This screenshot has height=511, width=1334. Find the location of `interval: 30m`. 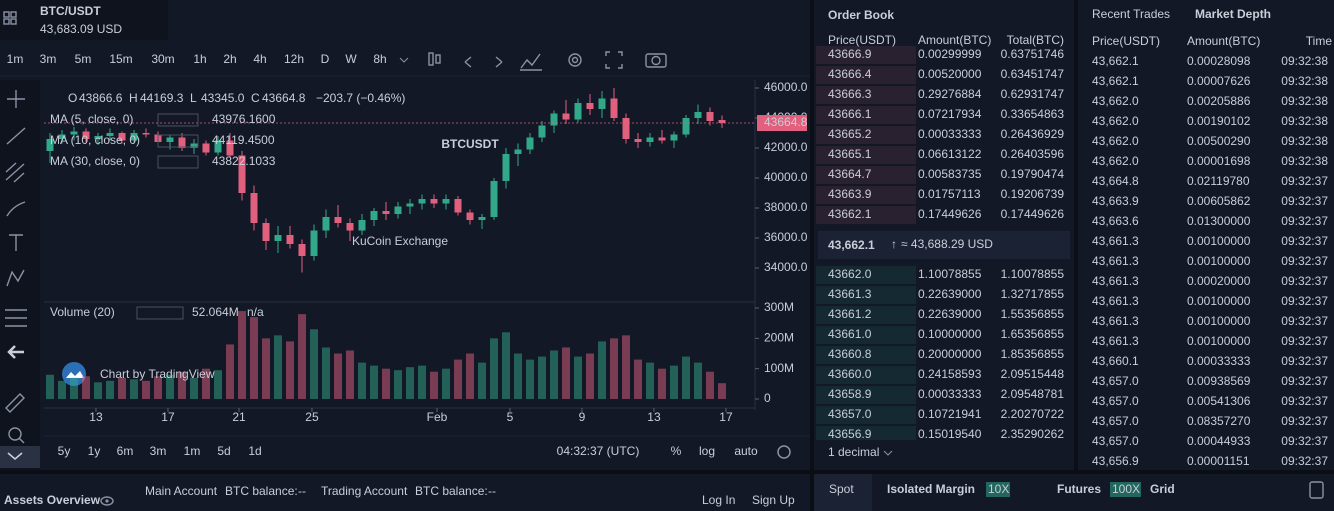

interval: 30m is located at coordinates (162, 59).